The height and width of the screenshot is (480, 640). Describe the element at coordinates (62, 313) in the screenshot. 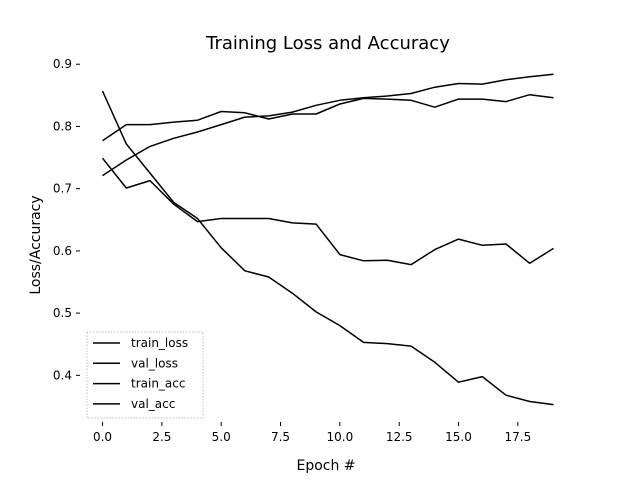

I see `y-tick-label: 0.5` at that location.